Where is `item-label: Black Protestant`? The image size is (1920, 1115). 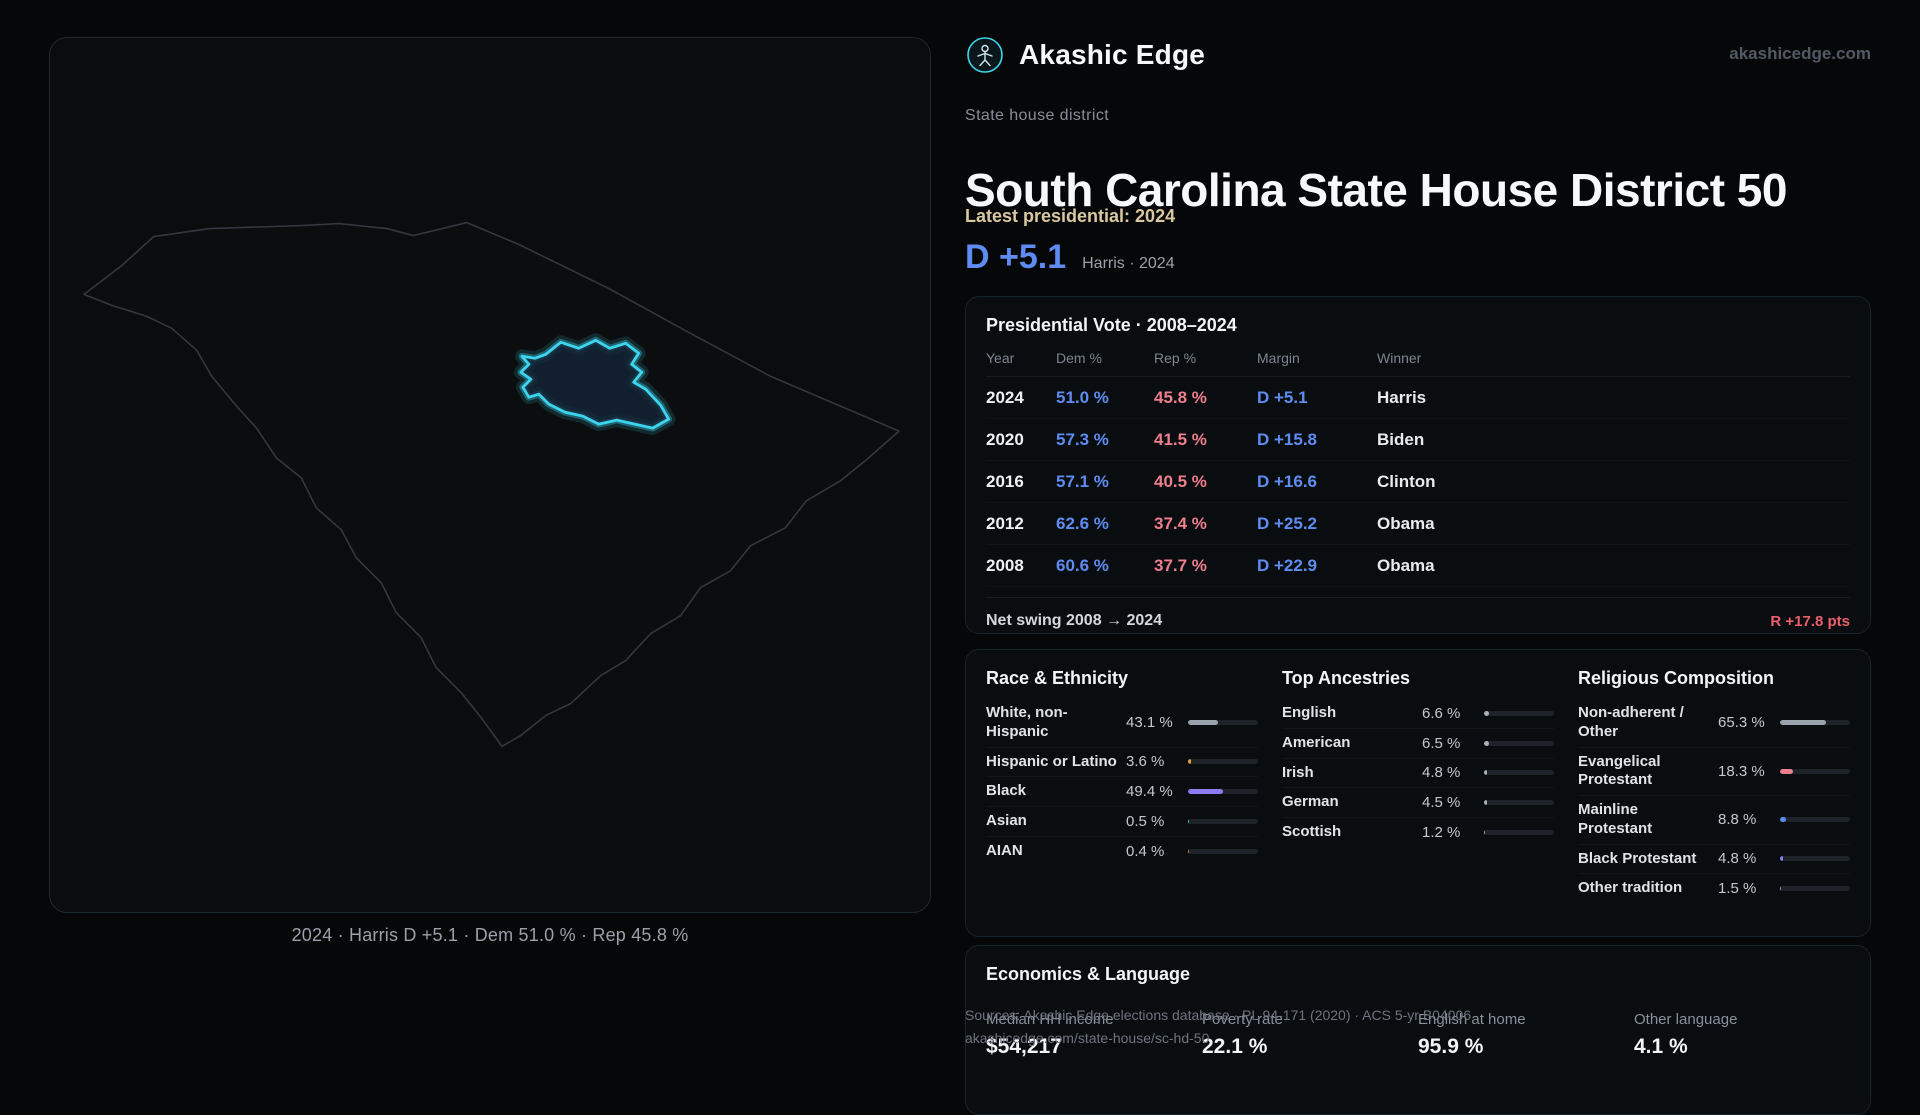 item-label: Black Protestant is located at coordinates (1648, 859).